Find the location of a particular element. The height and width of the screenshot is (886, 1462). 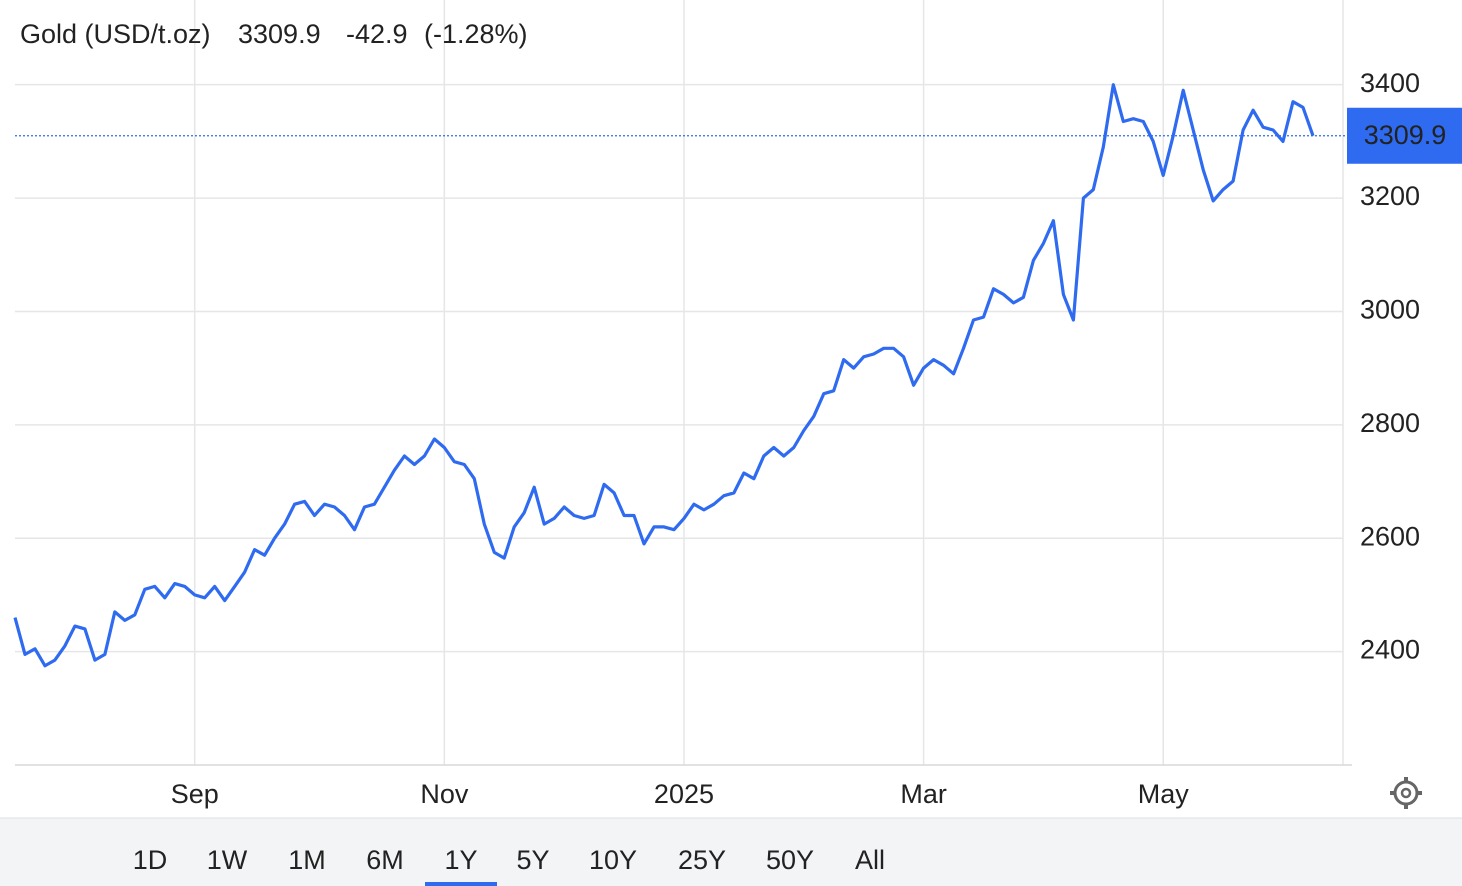

x-tick-label: Nov is located at coordinates (444, 794).